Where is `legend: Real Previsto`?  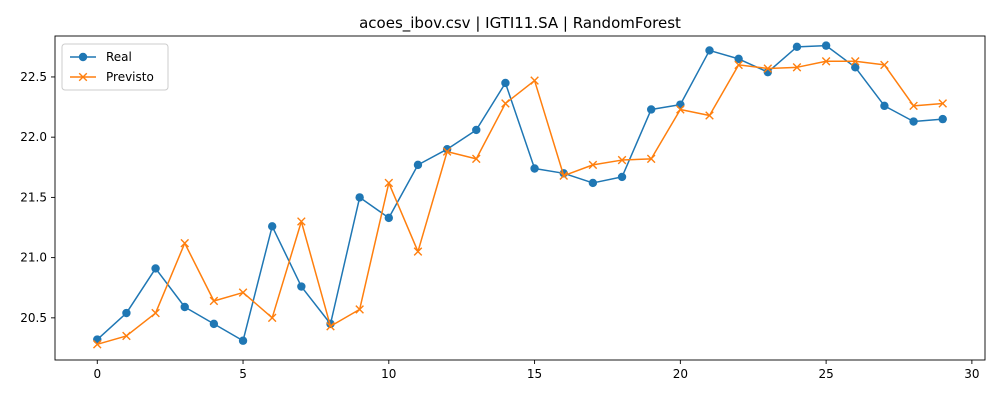
legend: Real Previsto is located at coordinates (115, 67).